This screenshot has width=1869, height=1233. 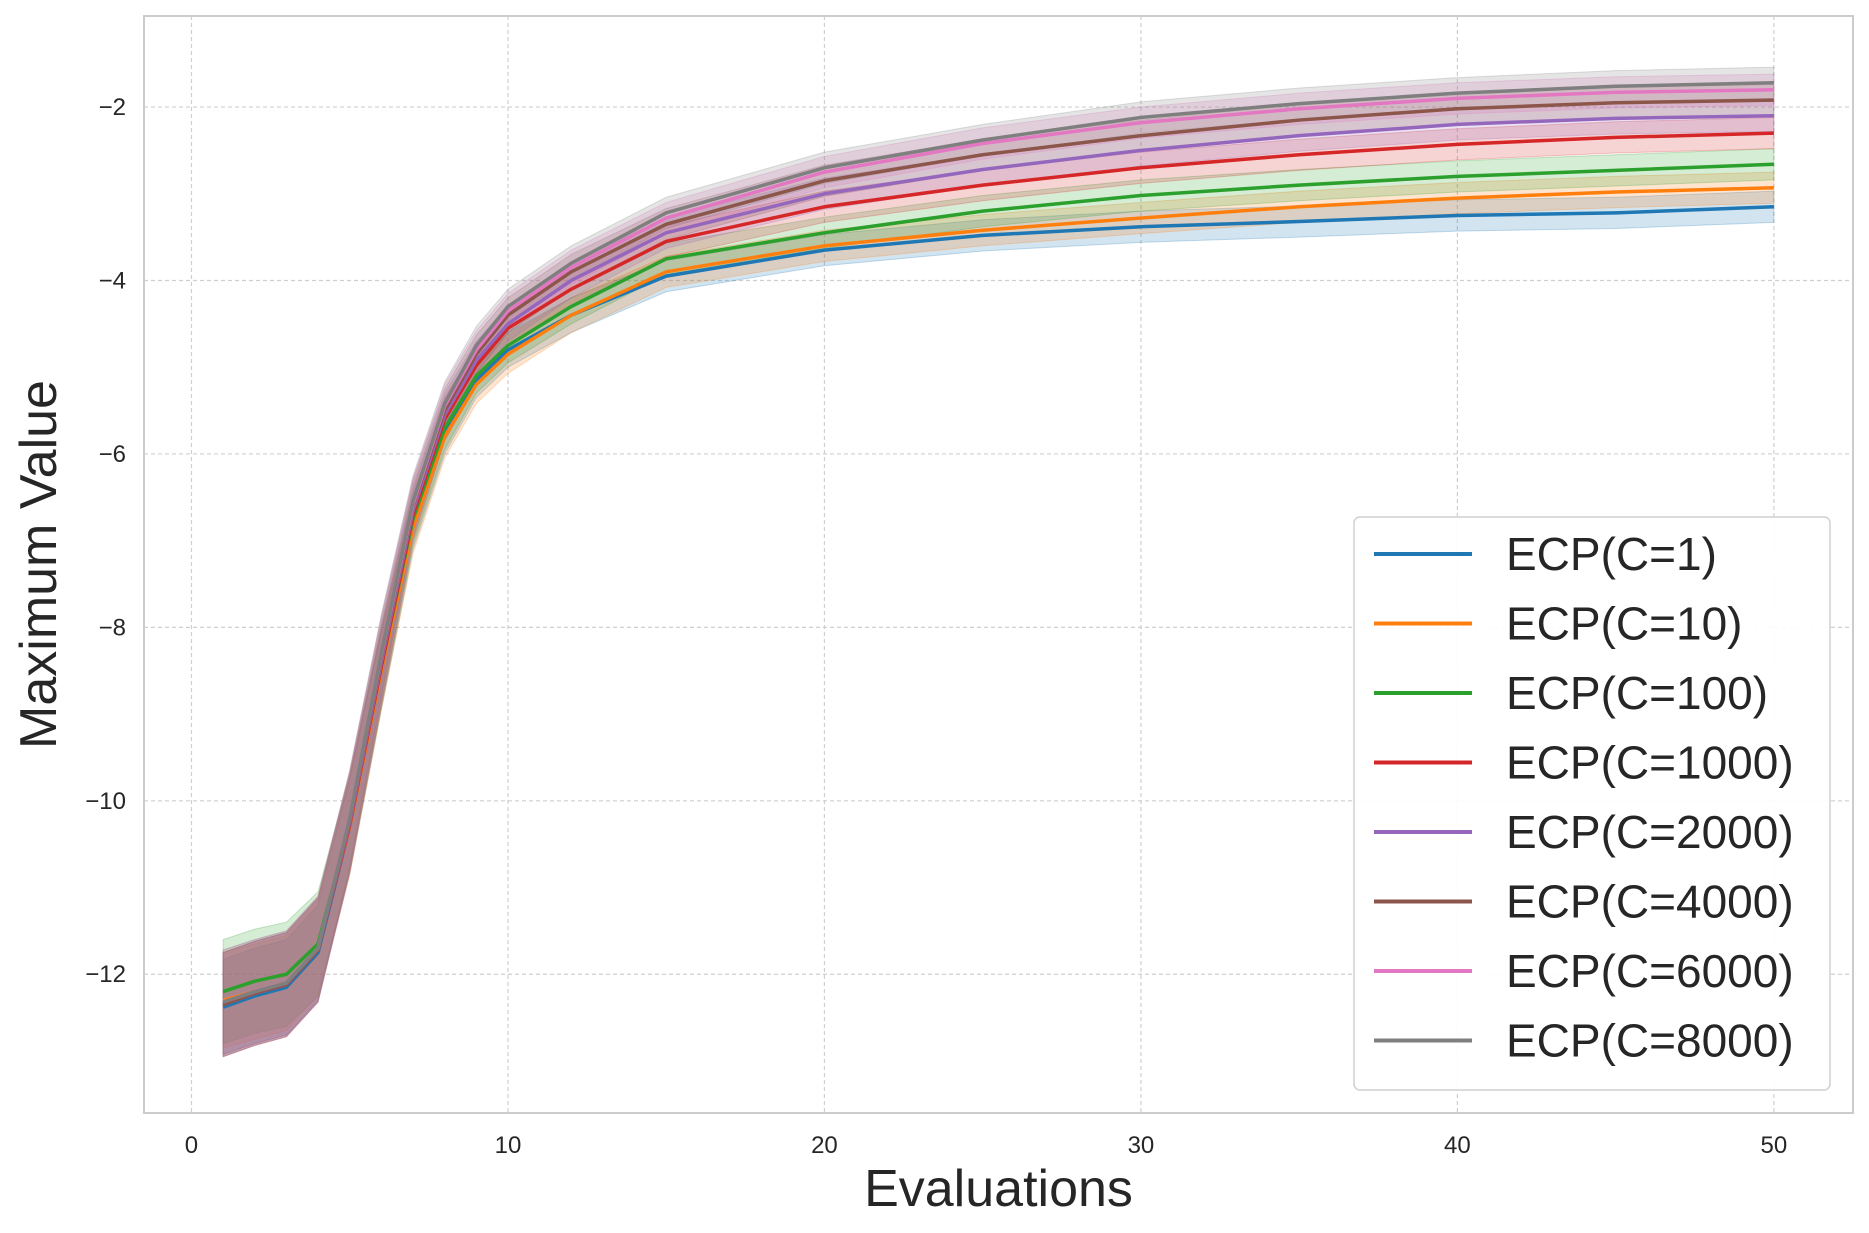 I want to click on y-tick-label: −10, so click(x=105, y=801).